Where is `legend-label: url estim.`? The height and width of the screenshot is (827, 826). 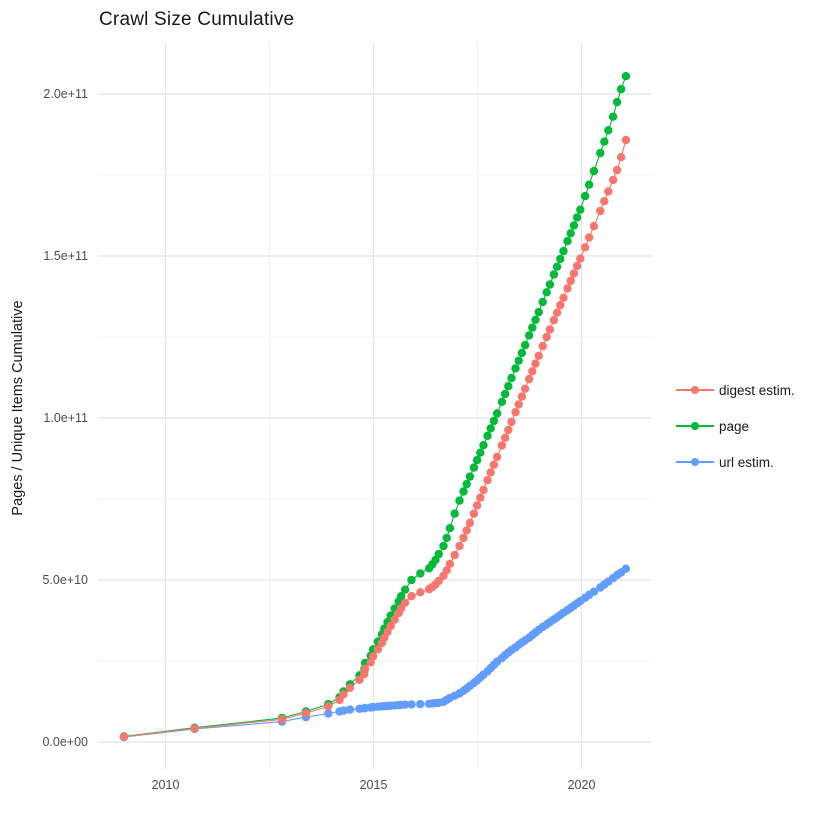
legend-label: url estim. is located at coordinates (746, 462).